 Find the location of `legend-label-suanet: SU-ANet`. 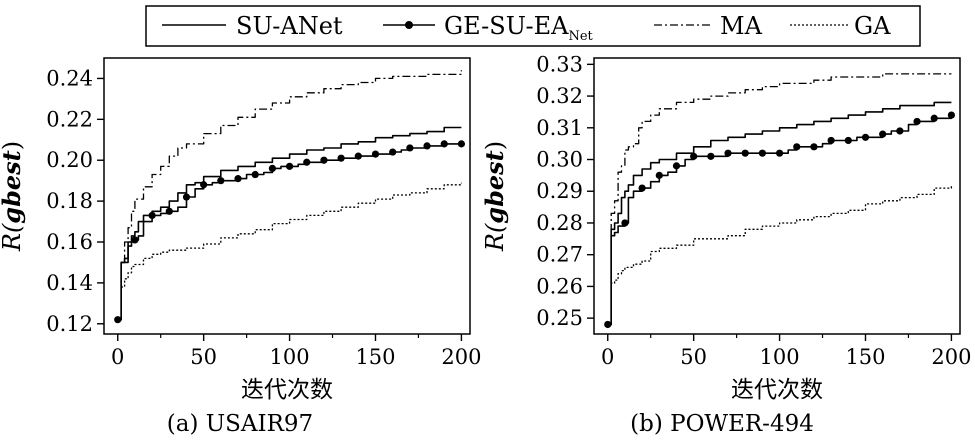

legend-label-suanet: SU-ANet is located at coordinates (289, 26).